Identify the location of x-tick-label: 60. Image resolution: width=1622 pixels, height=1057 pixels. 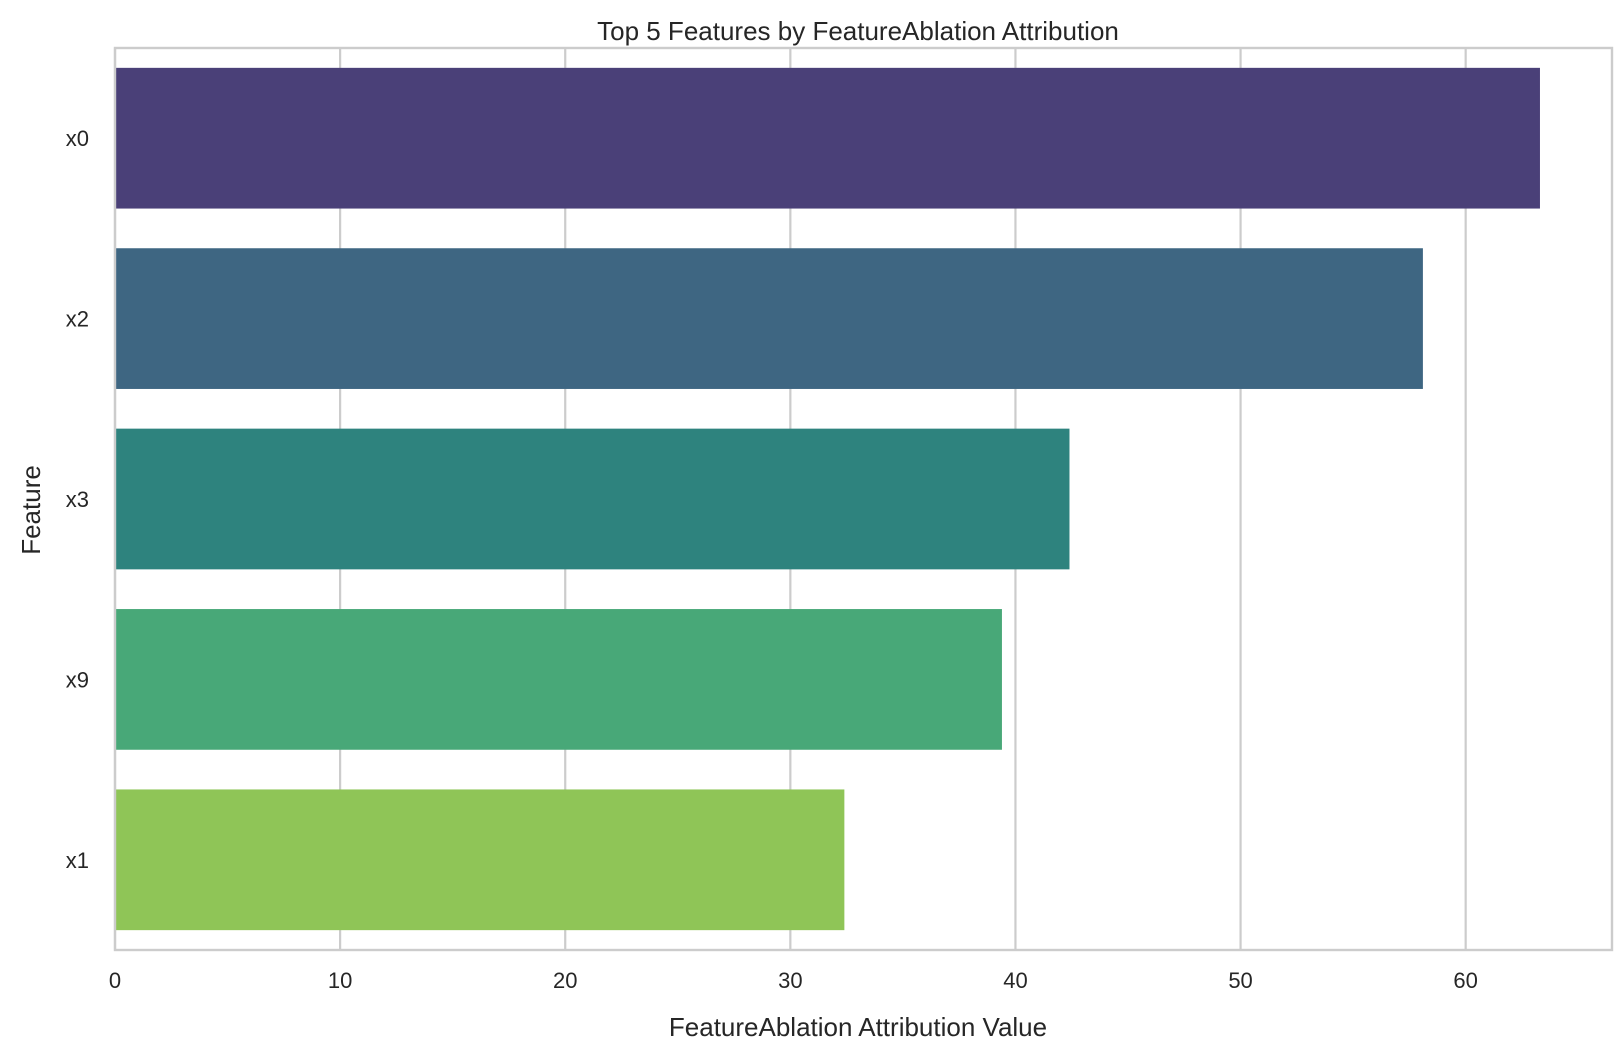
(1465, 980).